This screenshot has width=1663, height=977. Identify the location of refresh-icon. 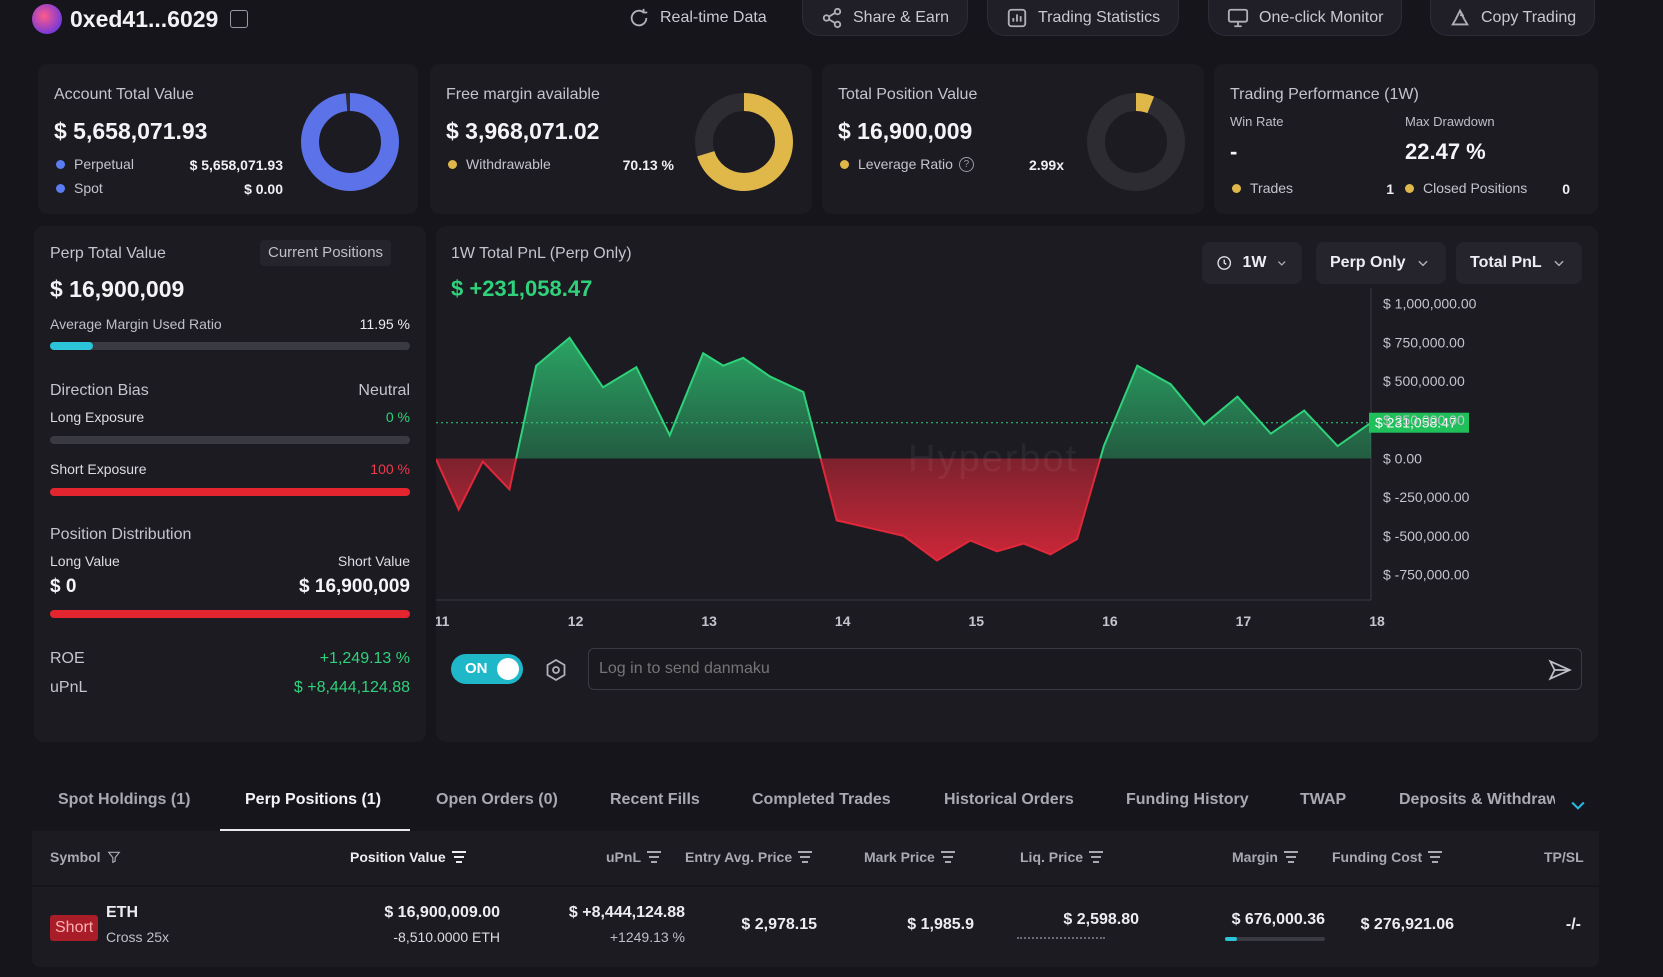
(639, 17).